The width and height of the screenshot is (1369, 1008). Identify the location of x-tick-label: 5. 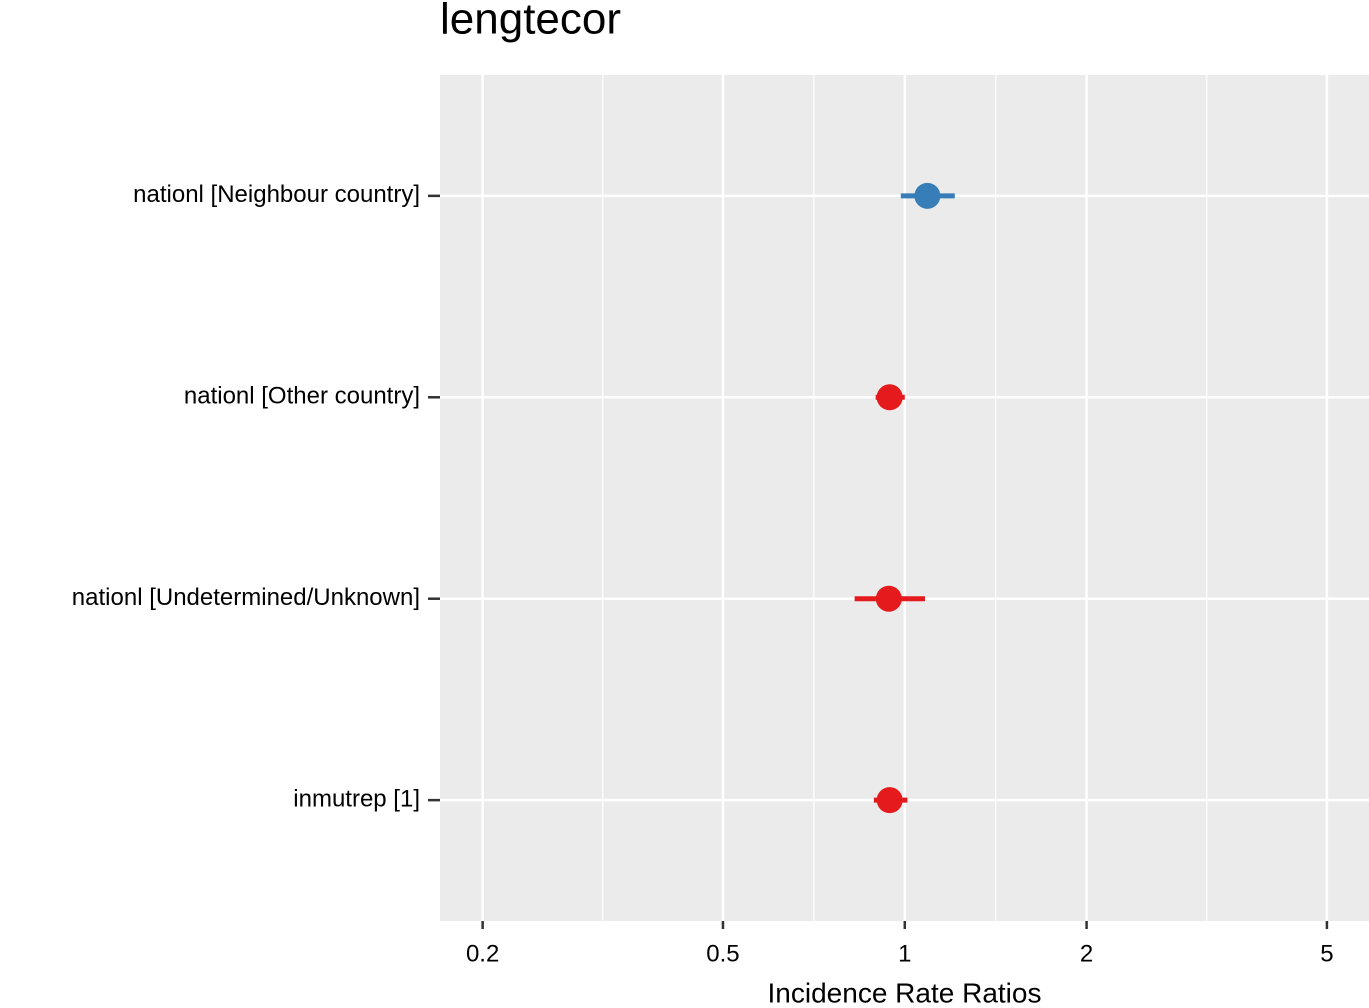
(1326, 953).